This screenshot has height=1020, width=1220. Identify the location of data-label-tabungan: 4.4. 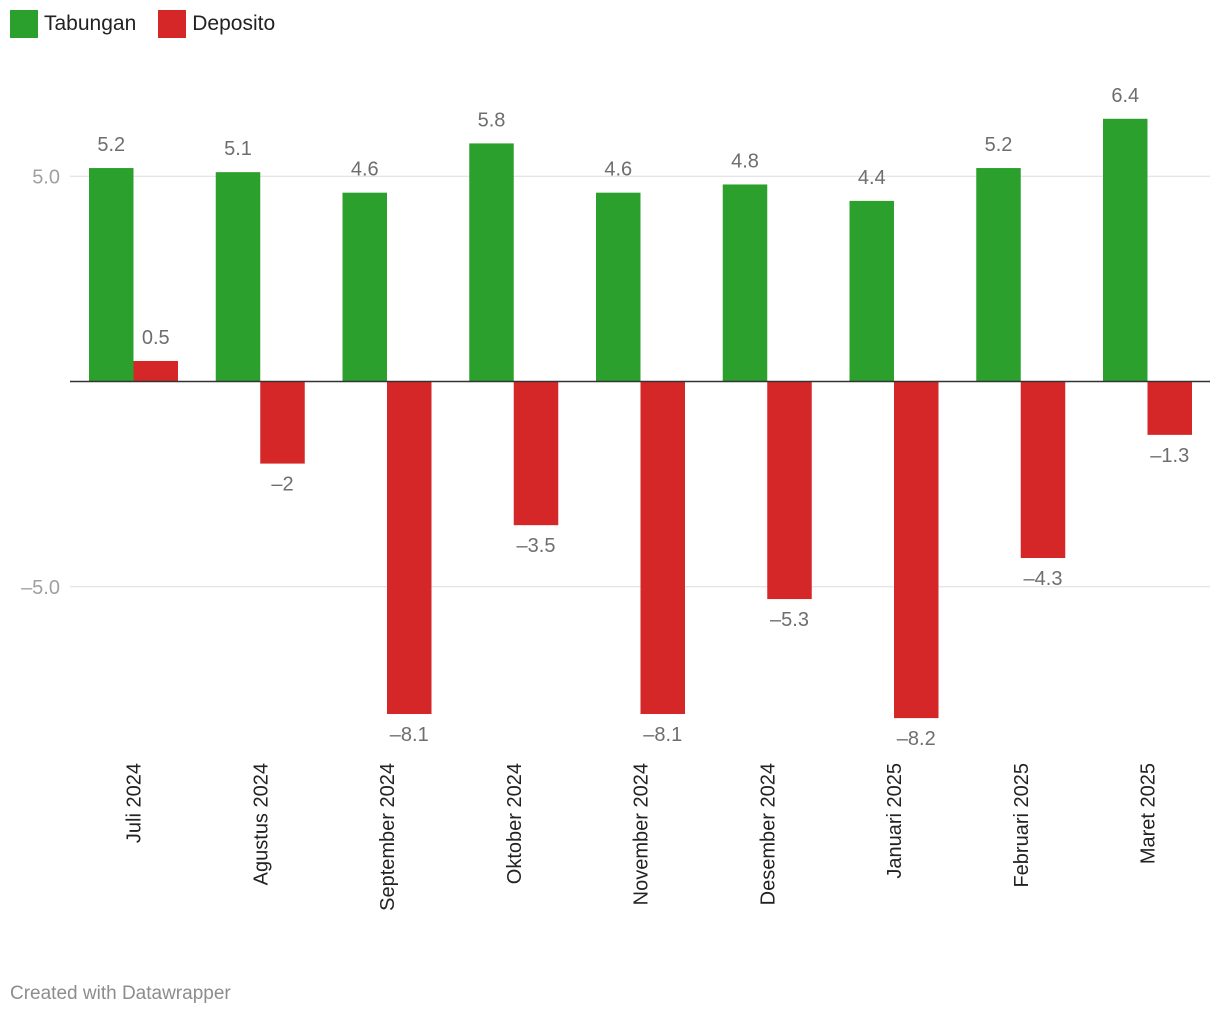
(872, 178).